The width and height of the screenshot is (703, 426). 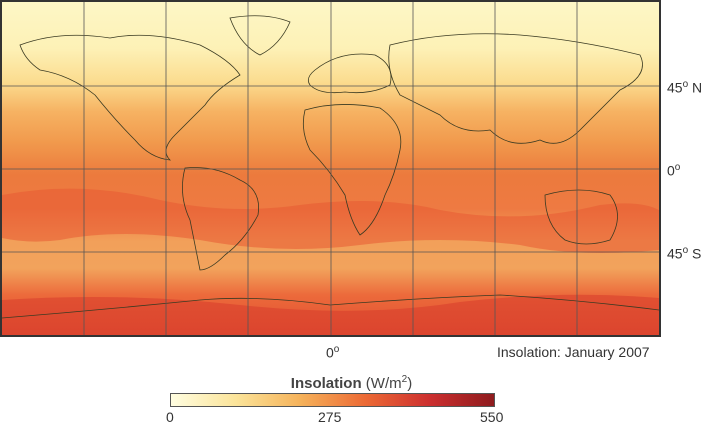 I want to click on greenland-outline, so click(x=260, y=35).